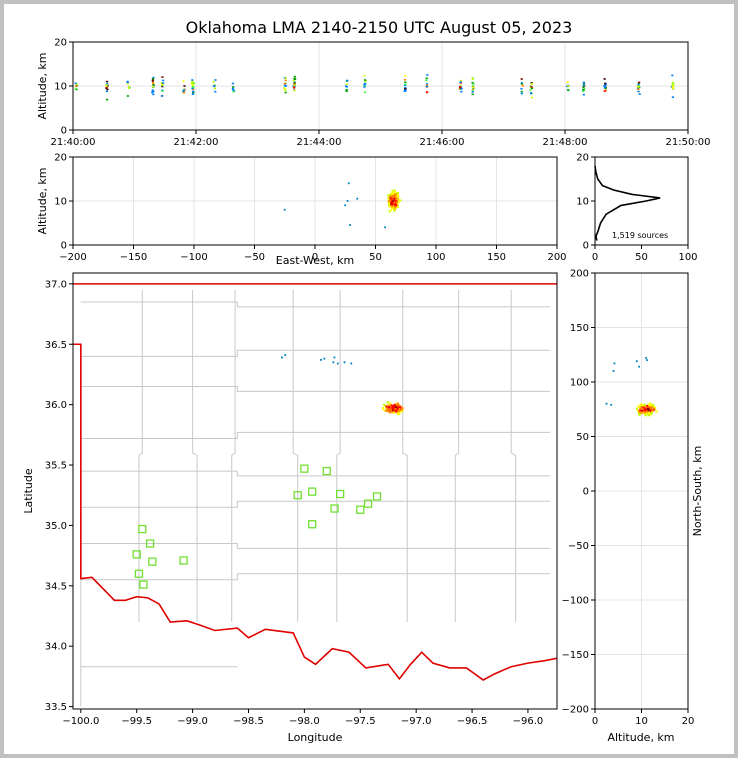 This screenshot has height=758, width=738. Describe the element at coordinates (586, 492) in the screenshot. I see `y-tick-label: 0` at that location.